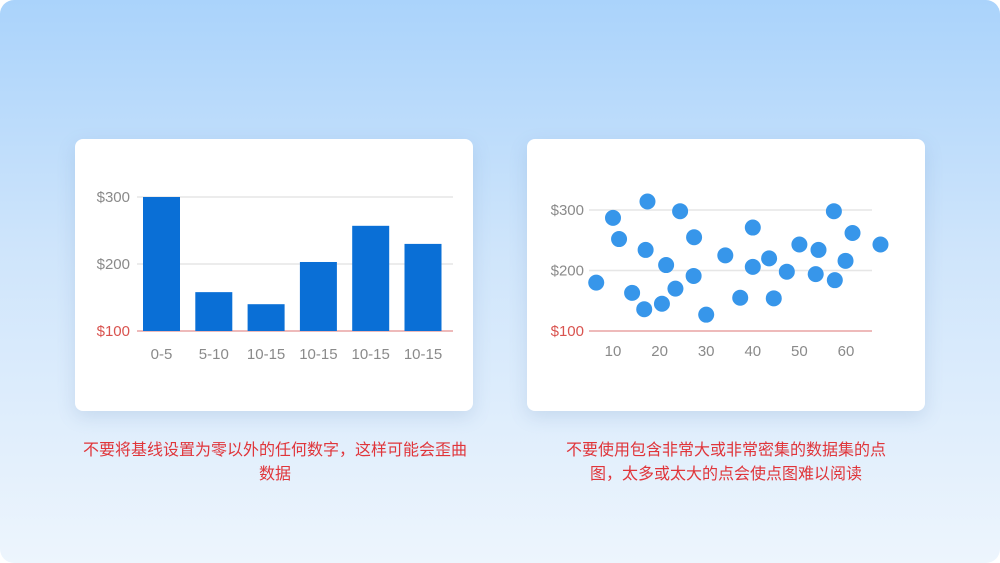 This screenshot has height=563, width=1000. Describe the element at coordinates (659, 351) in the screenshot. I see `x-tick-label: 20` at that location.